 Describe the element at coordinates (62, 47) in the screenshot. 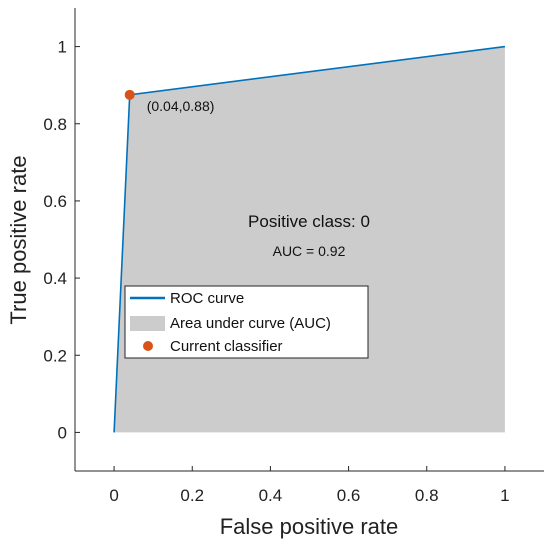

I see `y-tick-label: 1` at that location.